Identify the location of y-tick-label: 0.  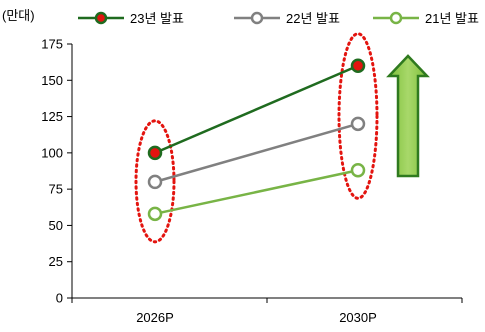
(59, 298).